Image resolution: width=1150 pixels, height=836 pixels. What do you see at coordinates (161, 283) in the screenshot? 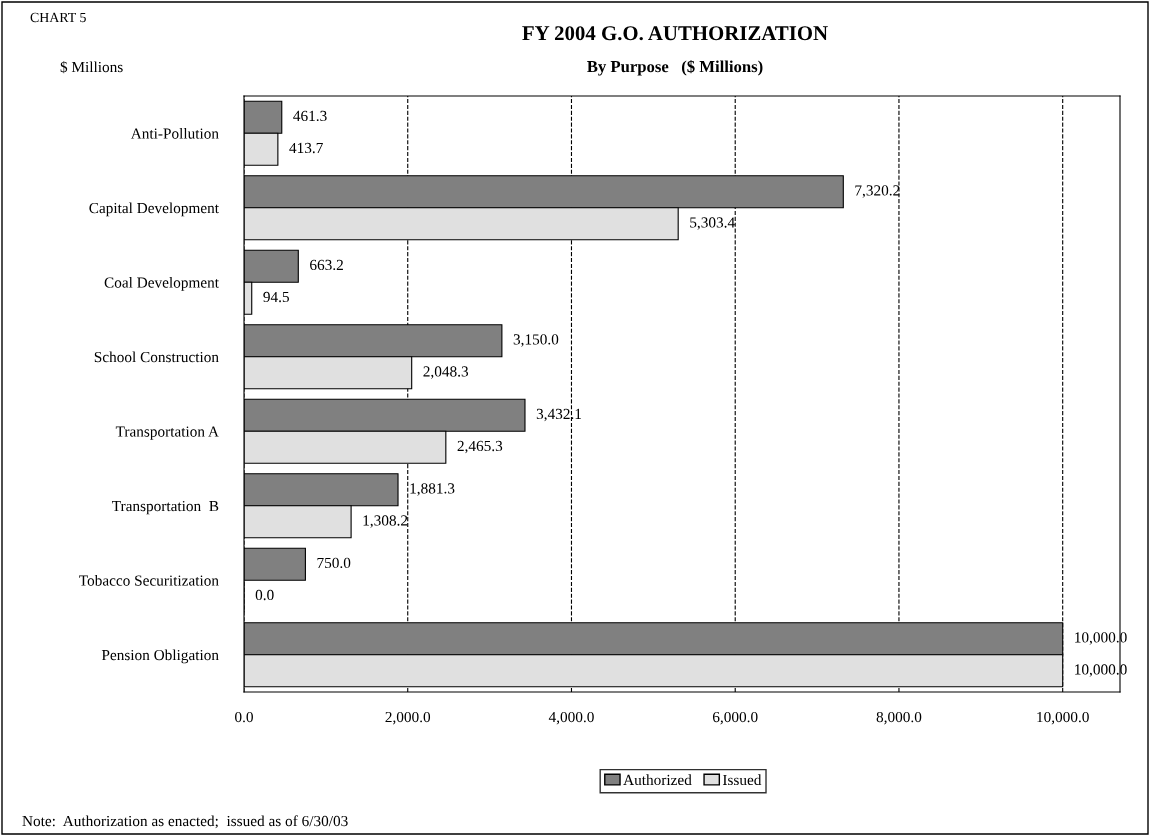
I see `y-tick-label: Coal Development` at bounding box center [161, 283].